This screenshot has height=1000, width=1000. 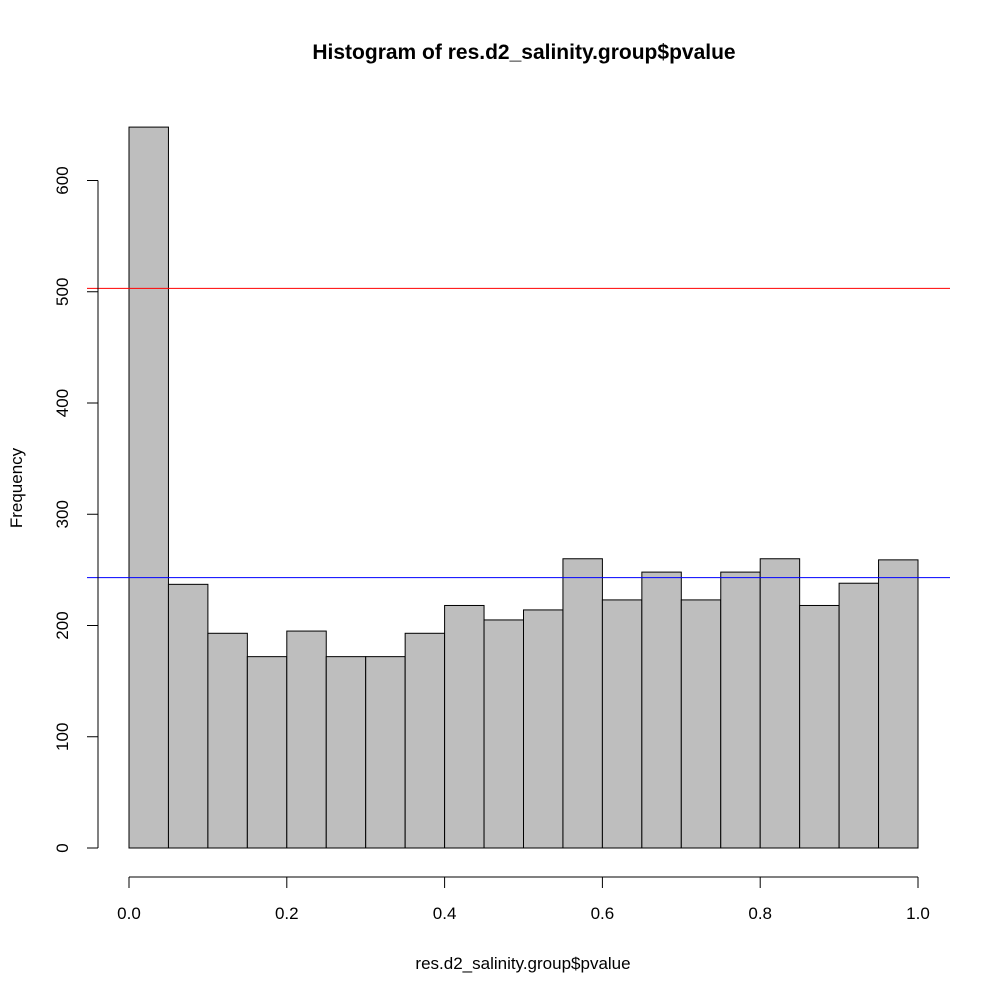 I want to click on y-tick-label: 300, so click(x=62, y=514).